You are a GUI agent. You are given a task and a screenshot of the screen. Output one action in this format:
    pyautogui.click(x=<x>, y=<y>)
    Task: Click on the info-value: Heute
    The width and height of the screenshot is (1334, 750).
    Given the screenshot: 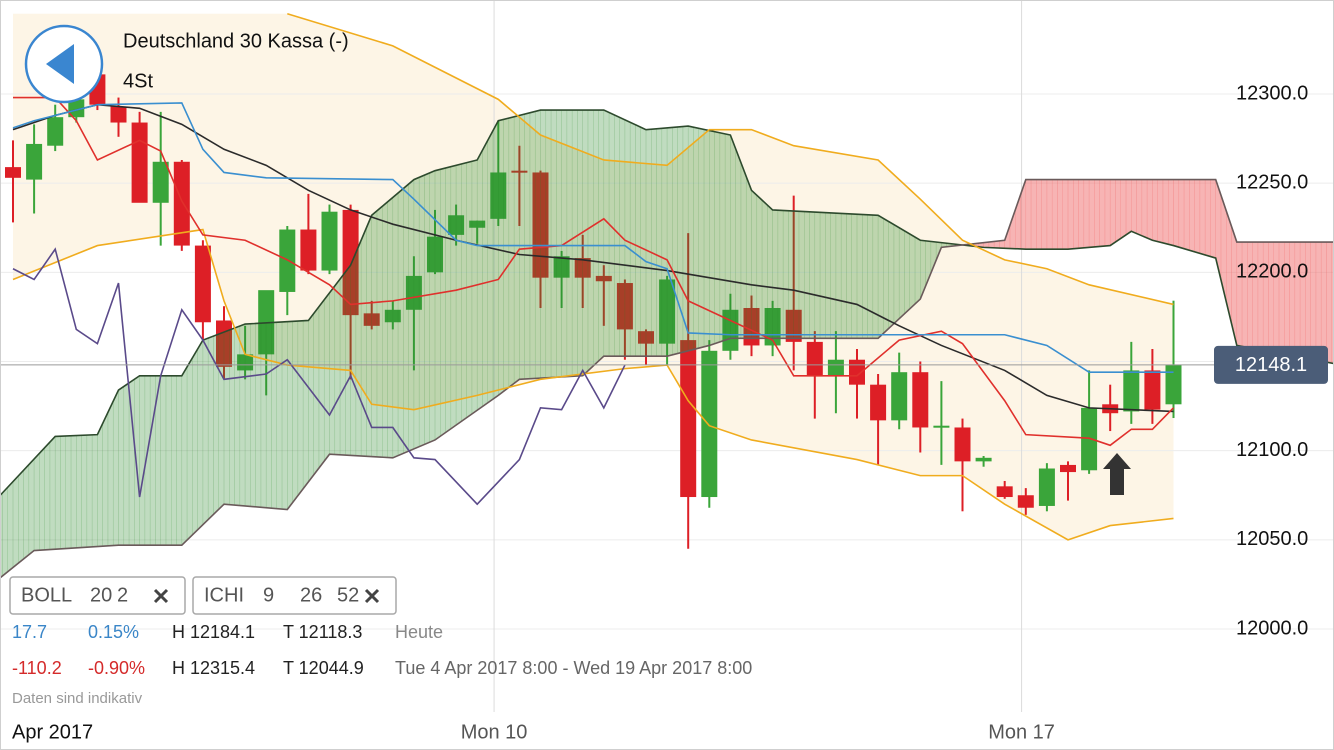 What is the action you would take?
    pyautogui.click(x=419, y=632)
    